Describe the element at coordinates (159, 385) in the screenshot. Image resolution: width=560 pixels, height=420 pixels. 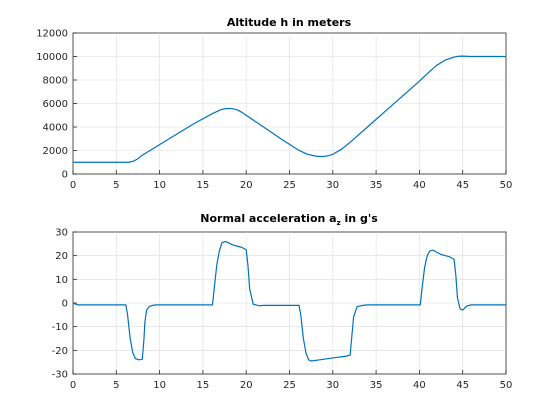
I see `acceleration-xtick-label: 10` at that location.